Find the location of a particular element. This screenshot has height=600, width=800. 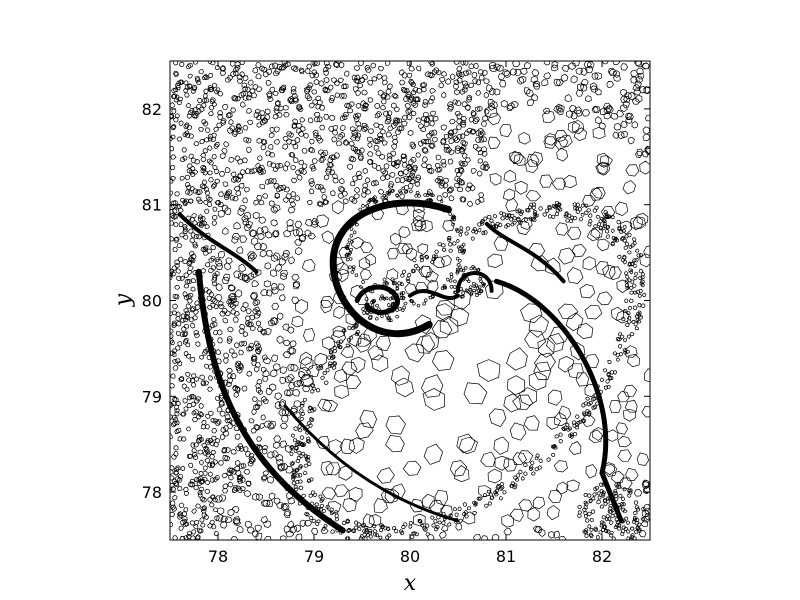

y-tick-label: 82 is located at coordinates (152, 109).